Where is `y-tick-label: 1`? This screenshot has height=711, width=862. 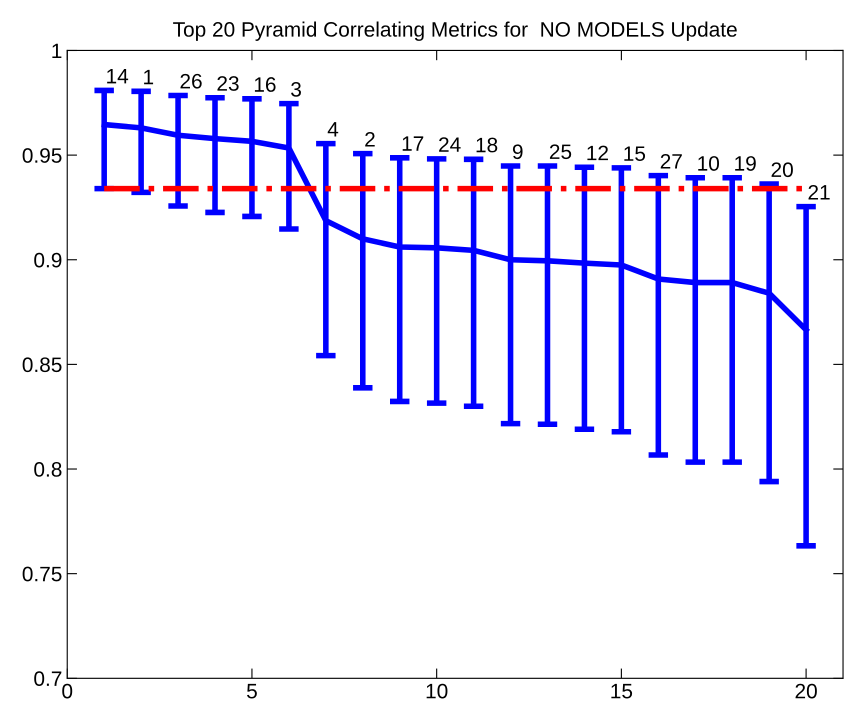 y-tick-label: 1 is located at coordinates (57, 51).